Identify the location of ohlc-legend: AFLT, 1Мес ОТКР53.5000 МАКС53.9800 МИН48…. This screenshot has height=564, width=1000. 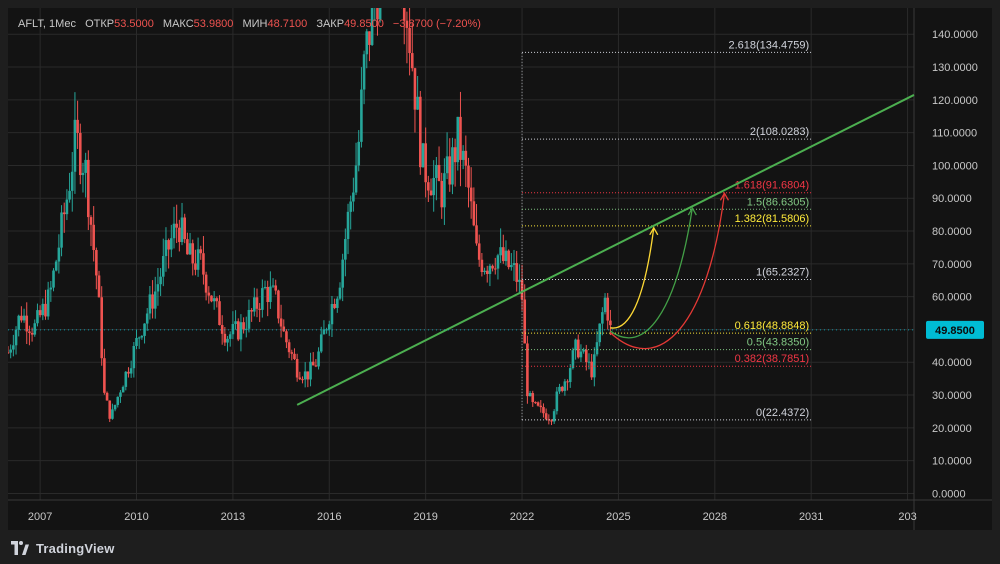
(249, 24).